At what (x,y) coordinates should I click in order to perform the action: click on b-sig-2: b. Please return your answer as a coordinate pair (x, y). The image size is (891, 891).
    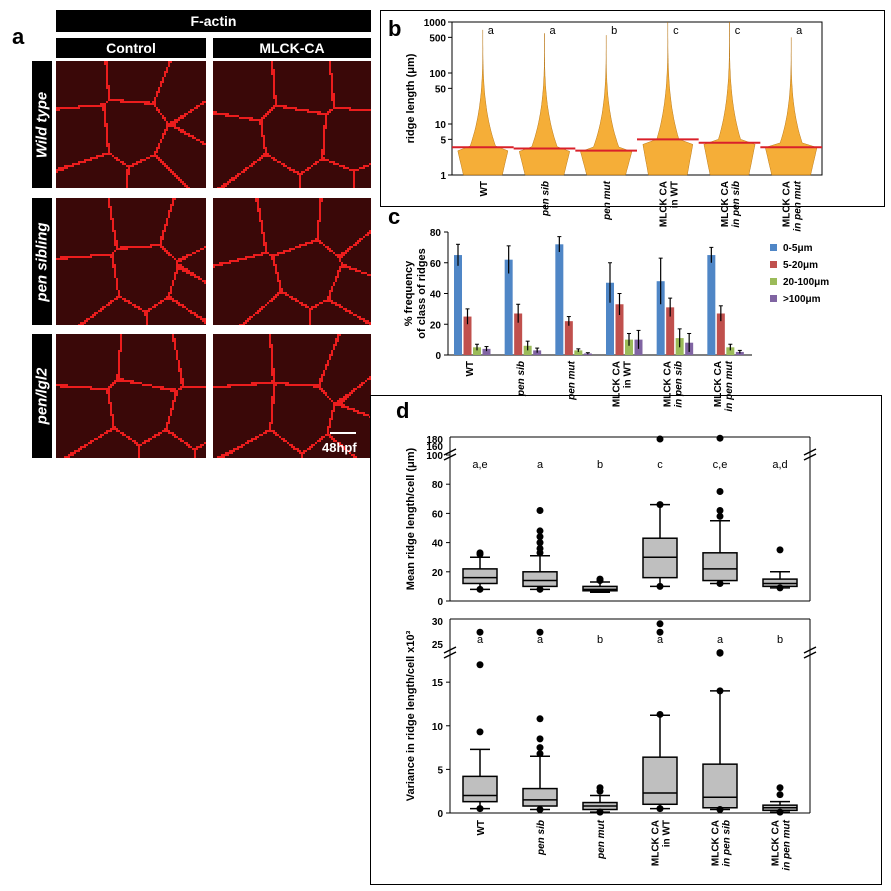
    Looking at the image, I should click on (614, 31).